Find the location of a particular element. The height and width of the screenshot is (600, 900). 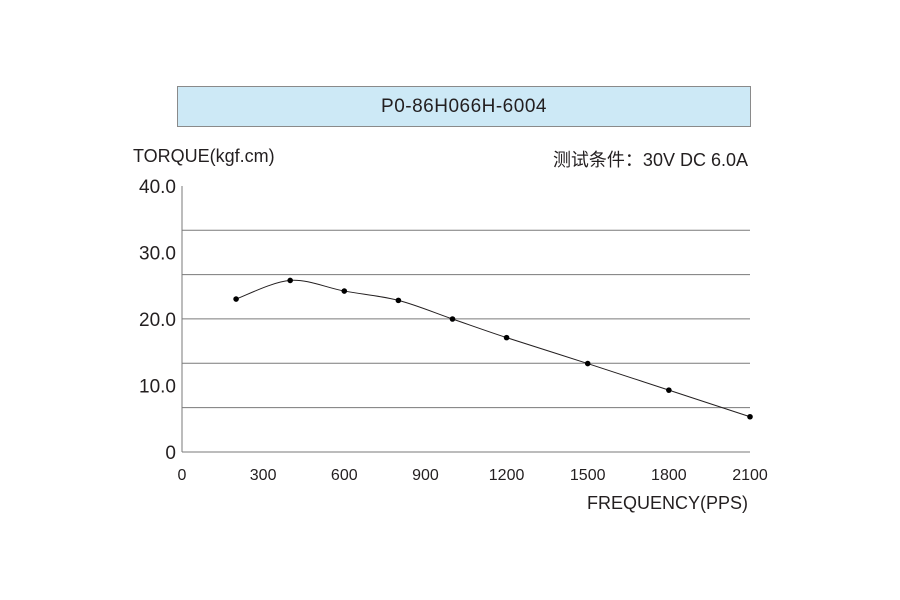

y-tick-label-2: 20.0 is located at coordinates (157, 320).